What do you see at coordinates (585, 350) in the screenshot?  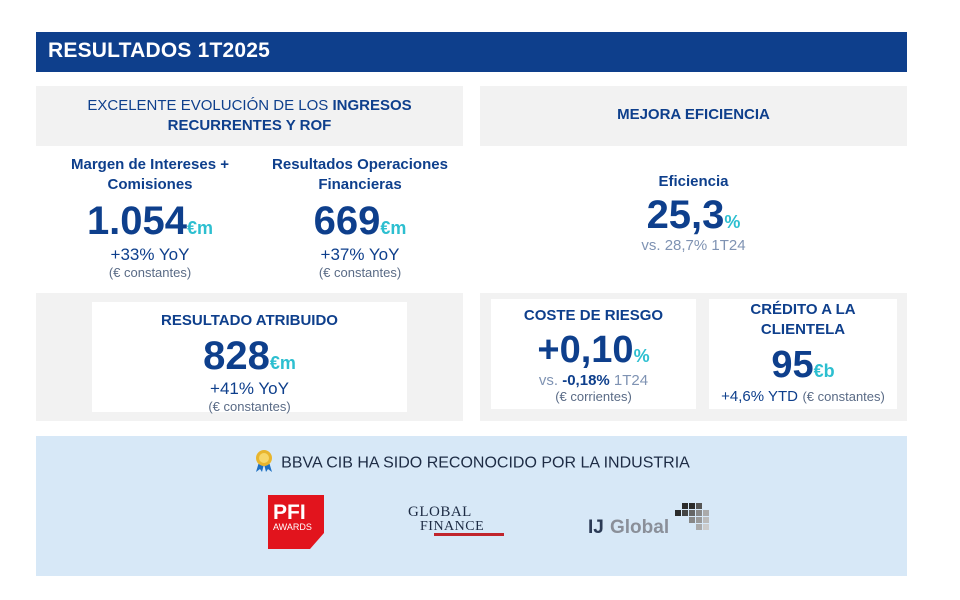 I see `coste-value: +0,10` at bounding box center [585, 350].